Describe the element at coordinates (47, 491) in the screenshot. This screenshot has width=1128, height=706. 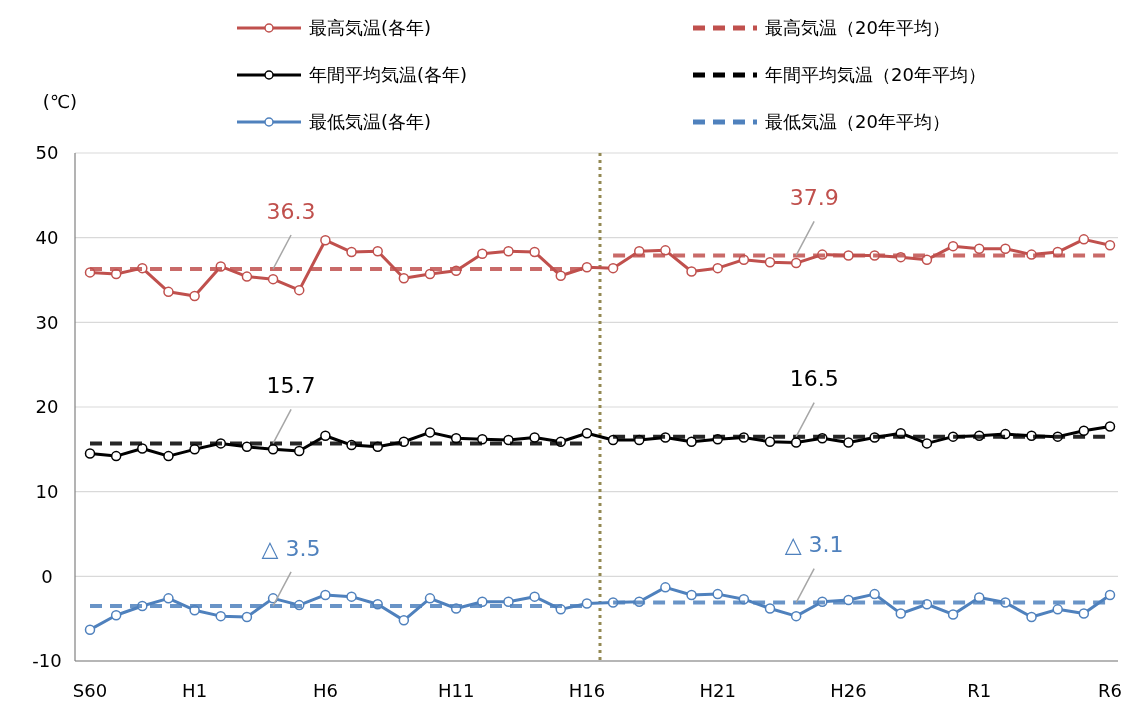
I see `y-tick-label: 10` at that location.